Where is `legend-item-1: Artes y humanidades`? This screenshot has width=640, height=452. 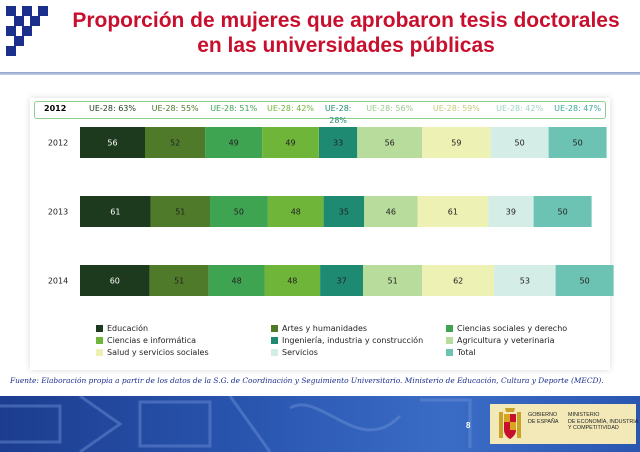 legend-item-1: Artes y humanidades is located at coordinates (319, 329).